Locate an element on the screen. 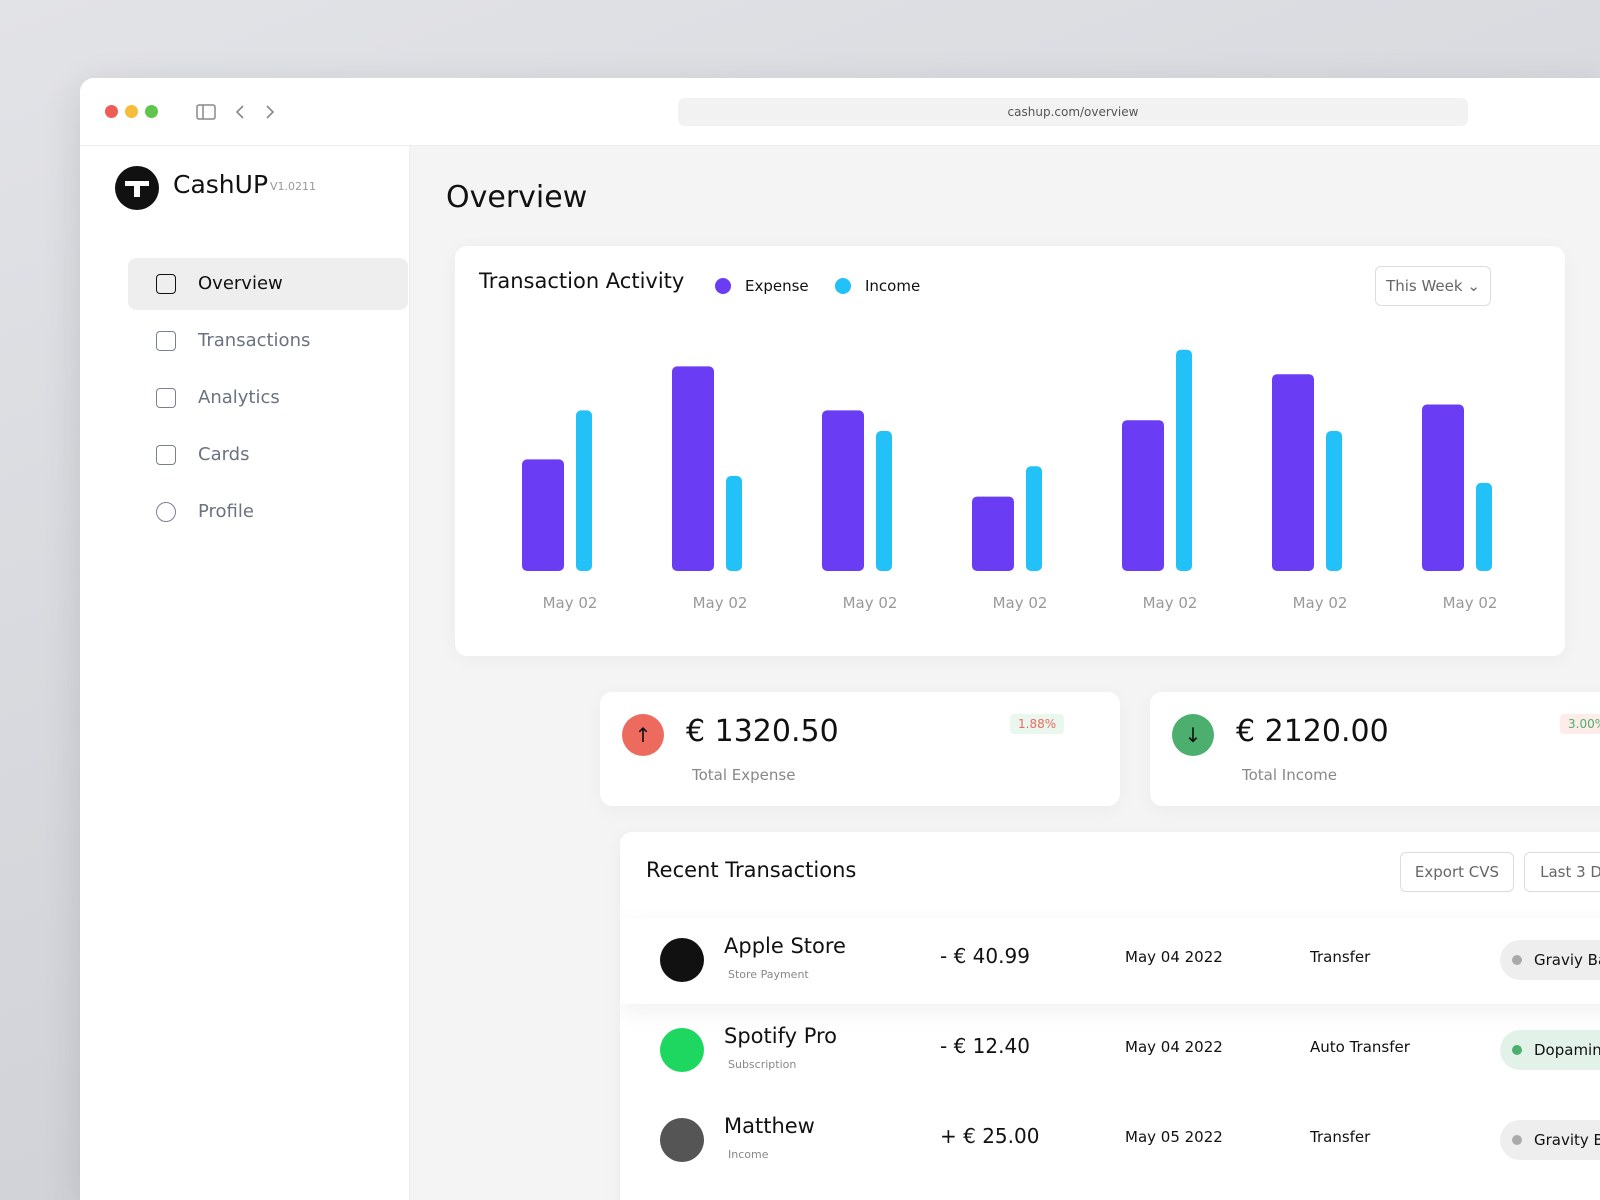  date: May 05 2022 is located at coordinates (1174, 1137).